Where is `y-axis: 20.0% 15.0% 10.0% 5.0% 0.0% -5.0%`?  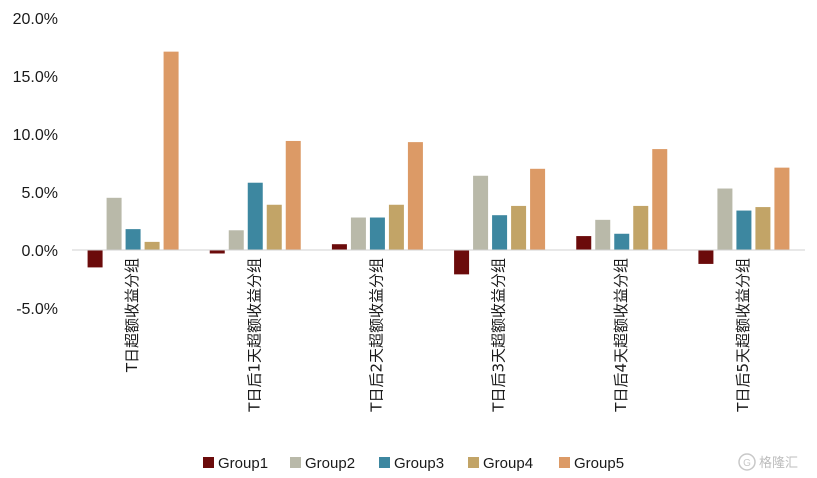
y-axis: 20.0% 15.0% 10.0% 5.0% 0.0% -5.0% is located at coordinates (35, 164).